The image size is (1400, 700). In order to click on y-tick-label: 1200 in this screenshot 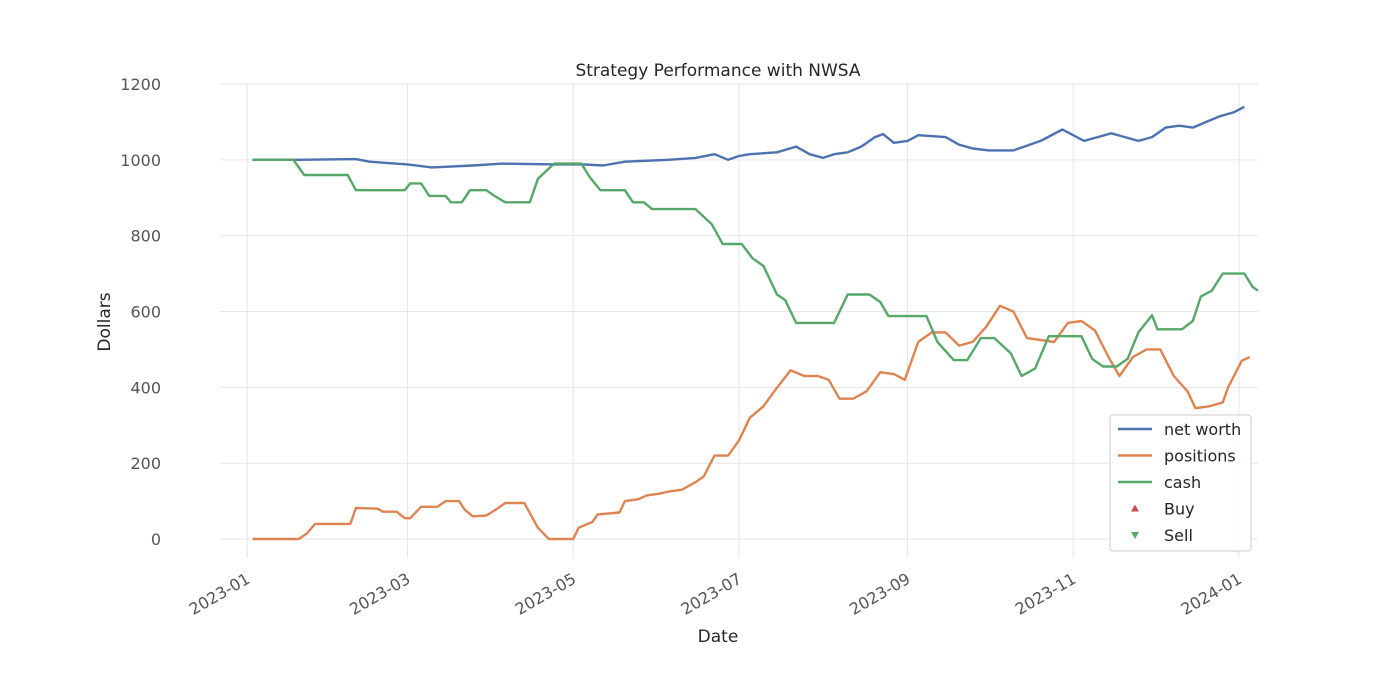, I will do `click(140, 84)`.